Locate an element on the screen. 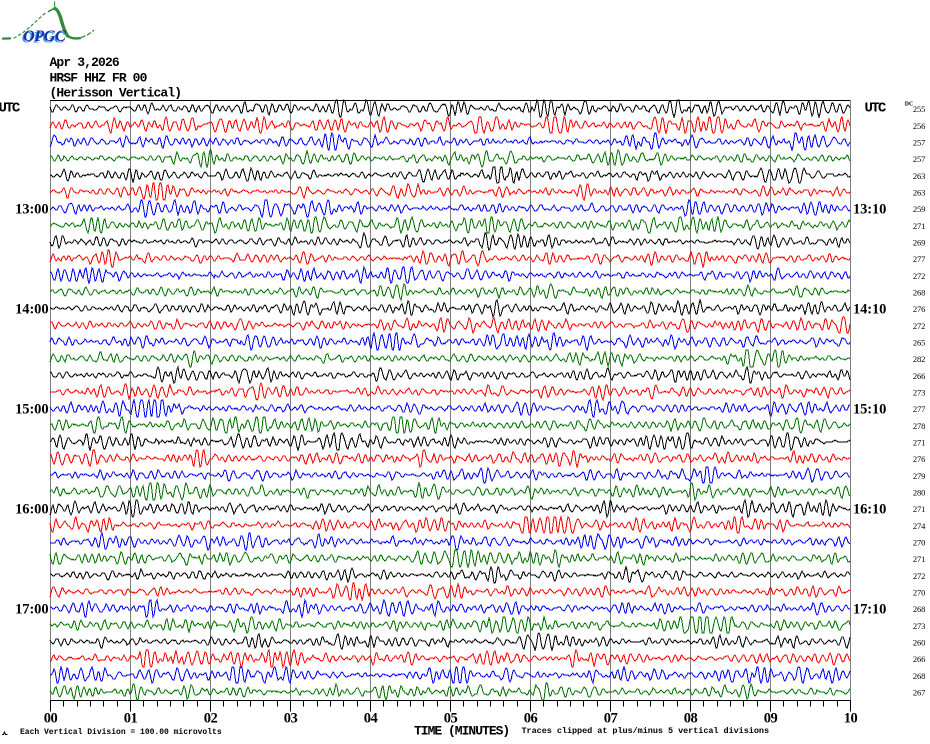  svg-text: 00 is located at coordinates (51, 718).